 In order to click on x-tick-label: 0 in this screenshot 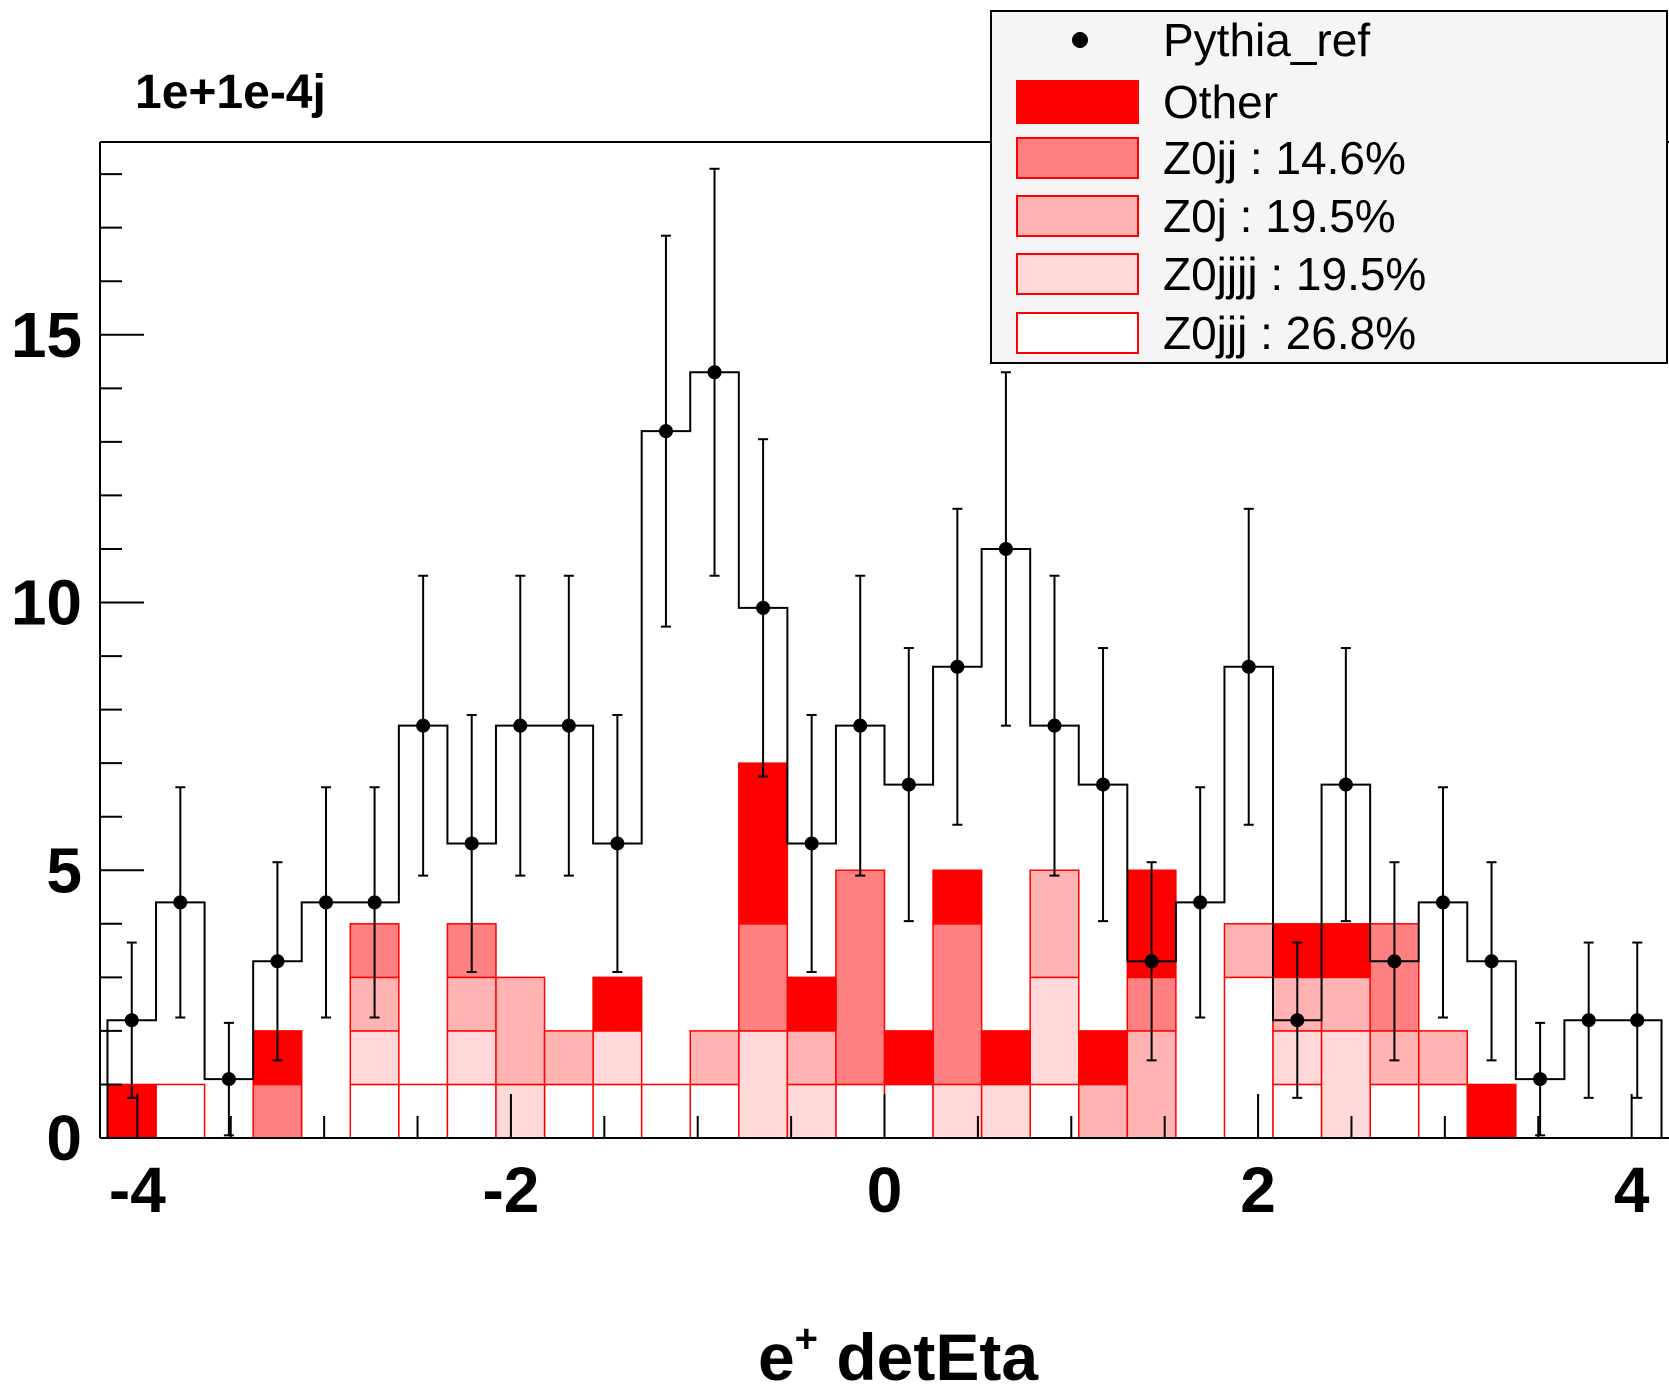, I will do `click(885, 1190)`.